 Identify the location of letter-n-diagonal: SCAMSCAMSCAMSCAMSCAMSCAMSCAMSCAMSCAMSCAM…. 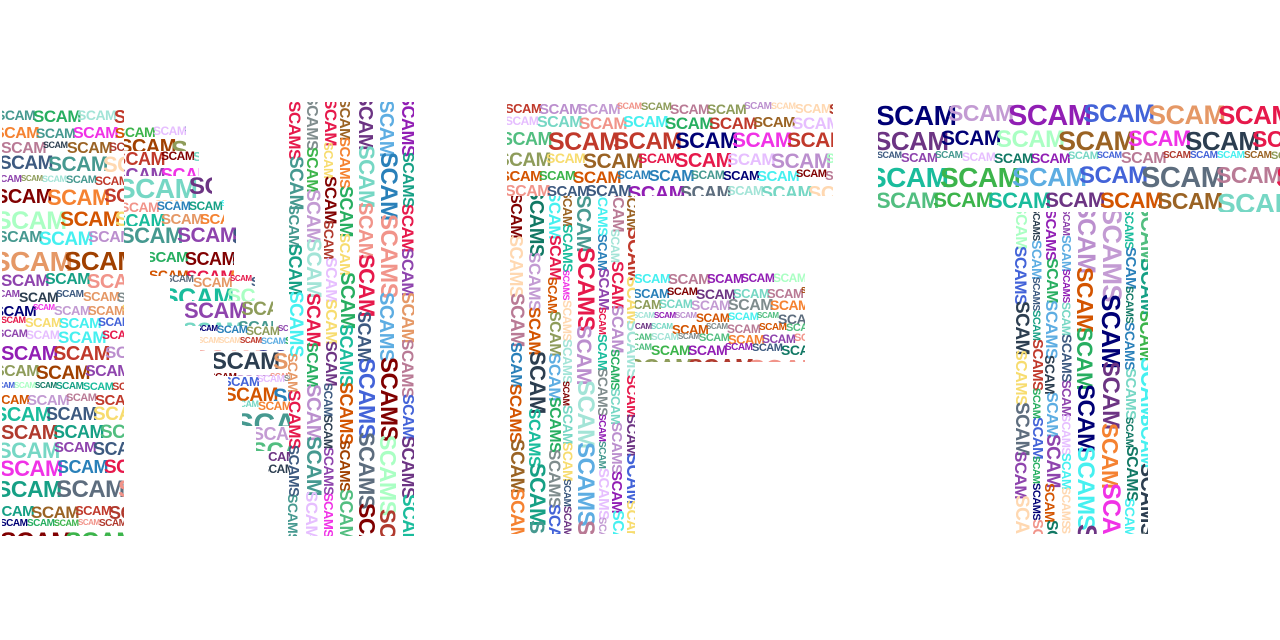
(244, 338).